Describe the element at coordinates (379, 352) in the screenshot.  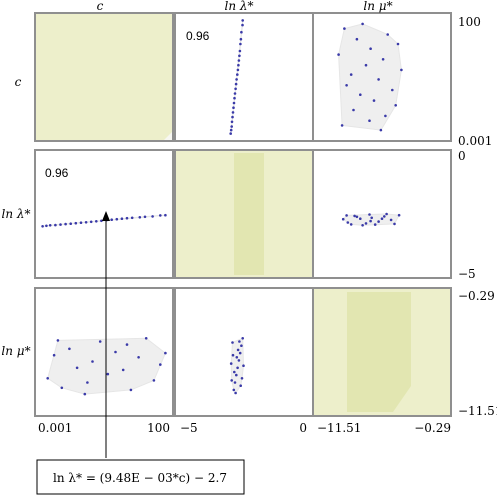
I see `diagonal-band` at that location.